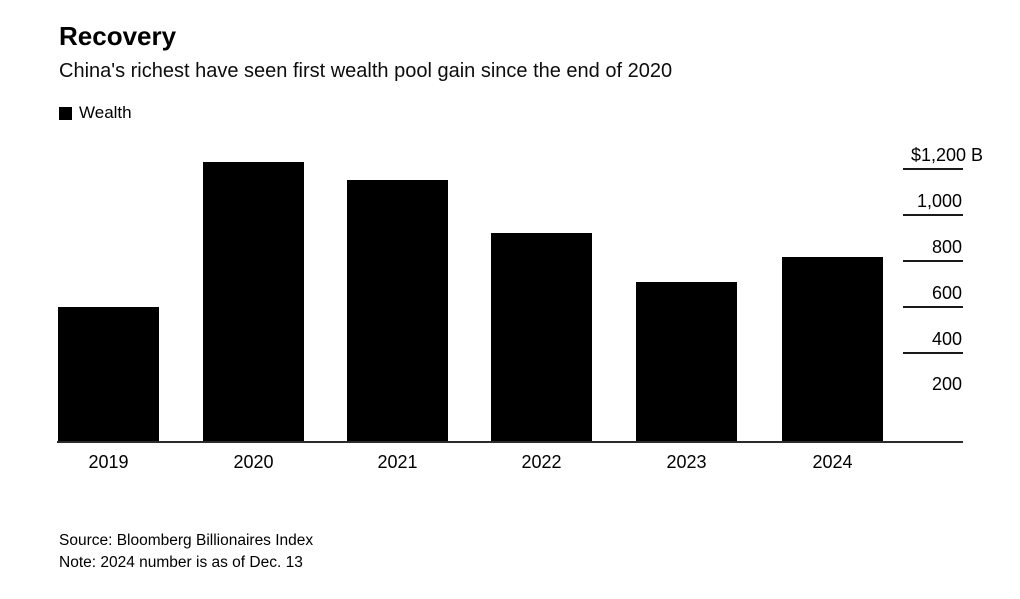 The height and width of the screenshot is (599, 1020). Describe the element at coordinates (108, 462) in the screenshot. I see `x-label-2019: 2019` at that location.